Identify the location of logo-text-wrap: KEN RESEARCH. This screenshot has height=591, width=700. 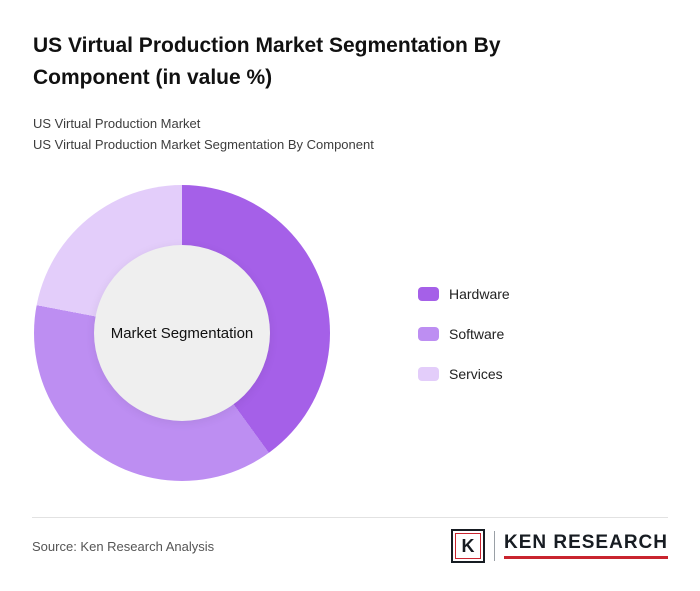
(585, 545).